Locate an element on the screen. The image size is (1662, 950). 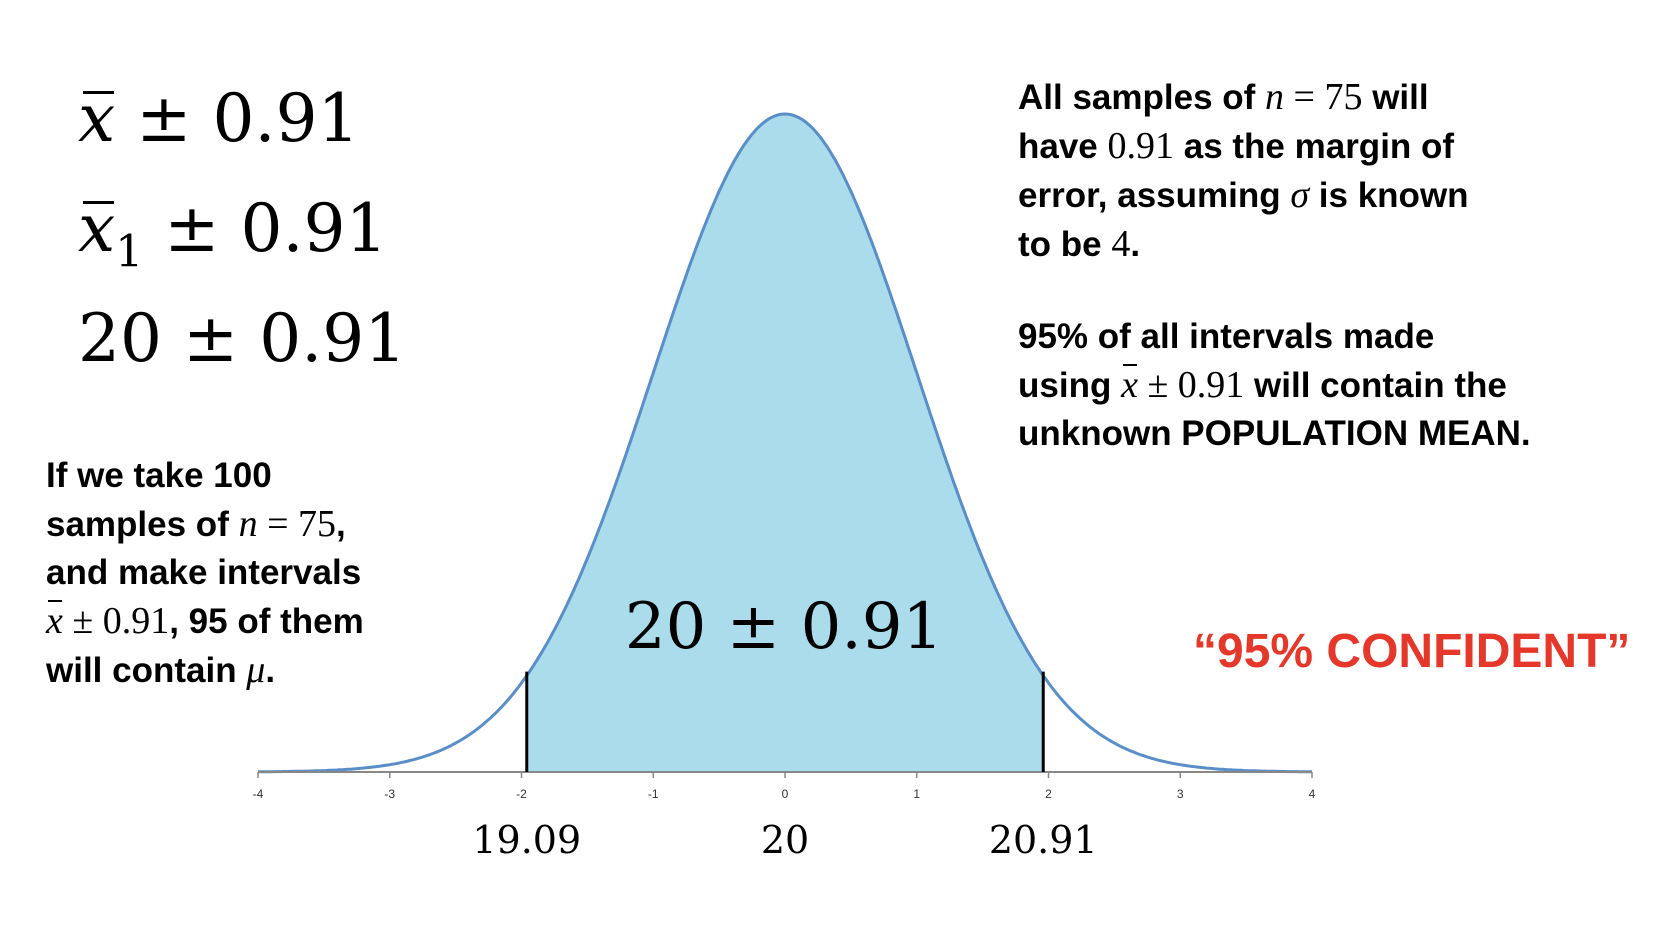
x-tick-label: -3 is located at coordinates (389, 794).